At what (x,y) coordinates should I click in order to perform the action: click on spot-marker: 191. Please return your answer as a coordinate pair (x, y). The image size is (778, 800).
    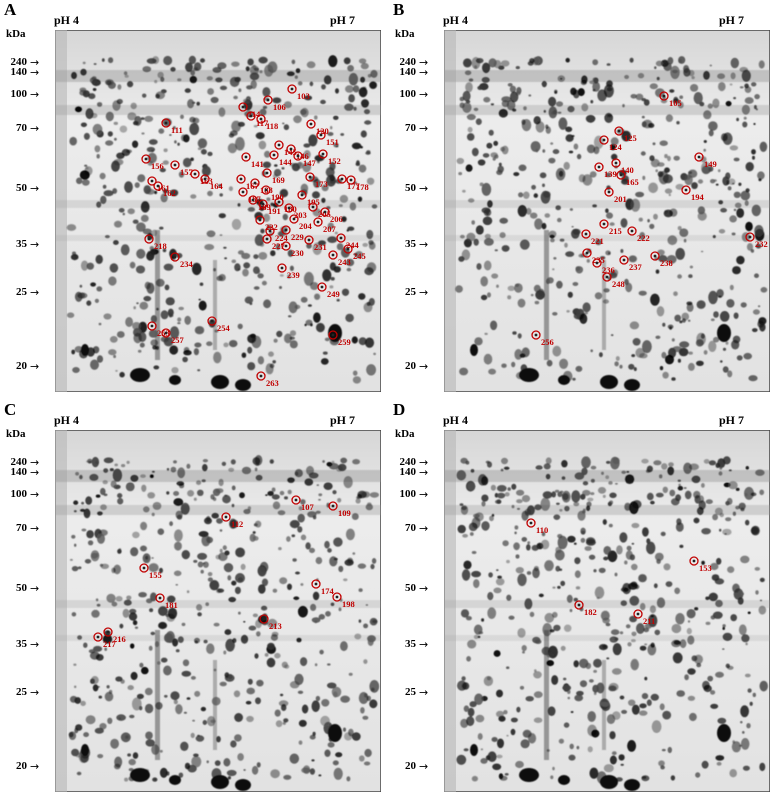
    Looking at the image, I should click on (269, 207).